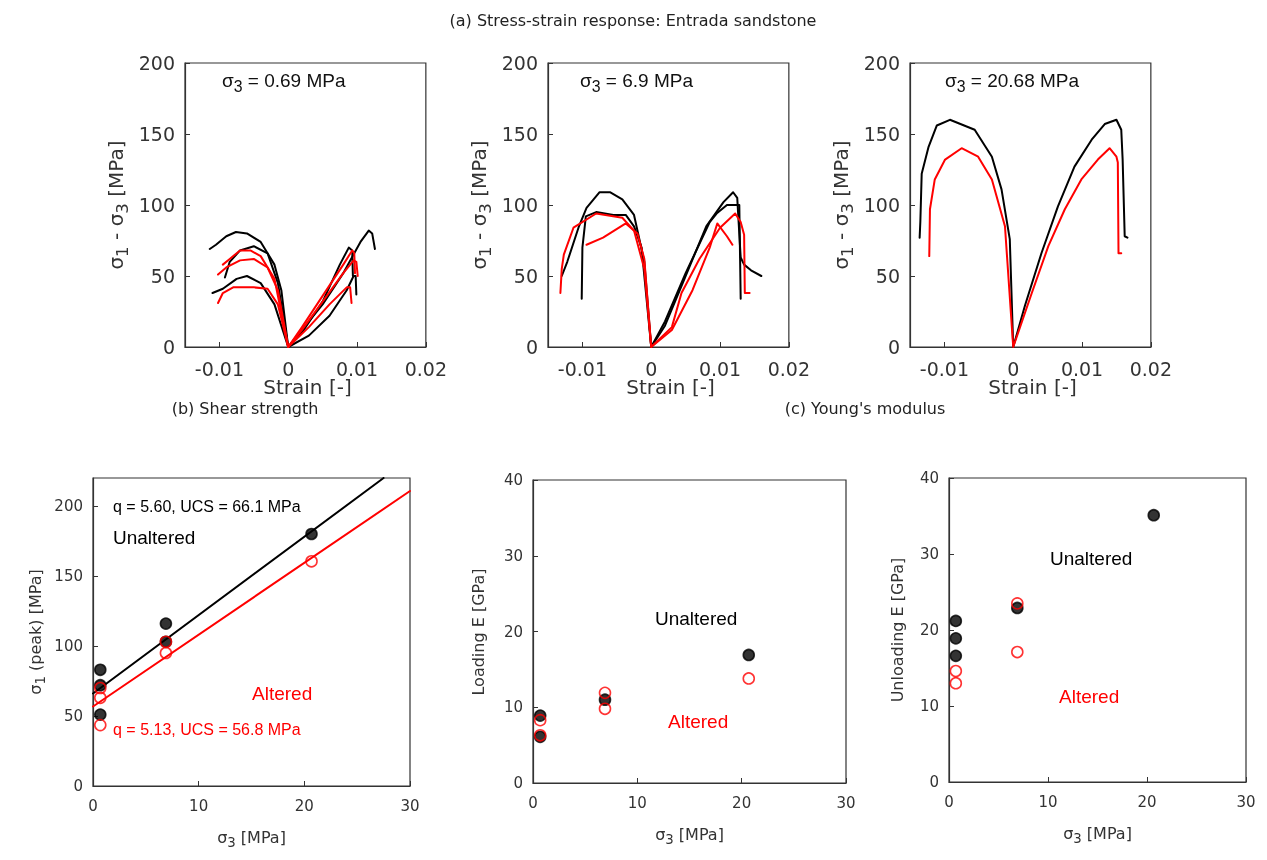 Image resolution: width=1267 pixels, height=860 pixels. I want to click on annotation: Unaltered, so click(154, 538).